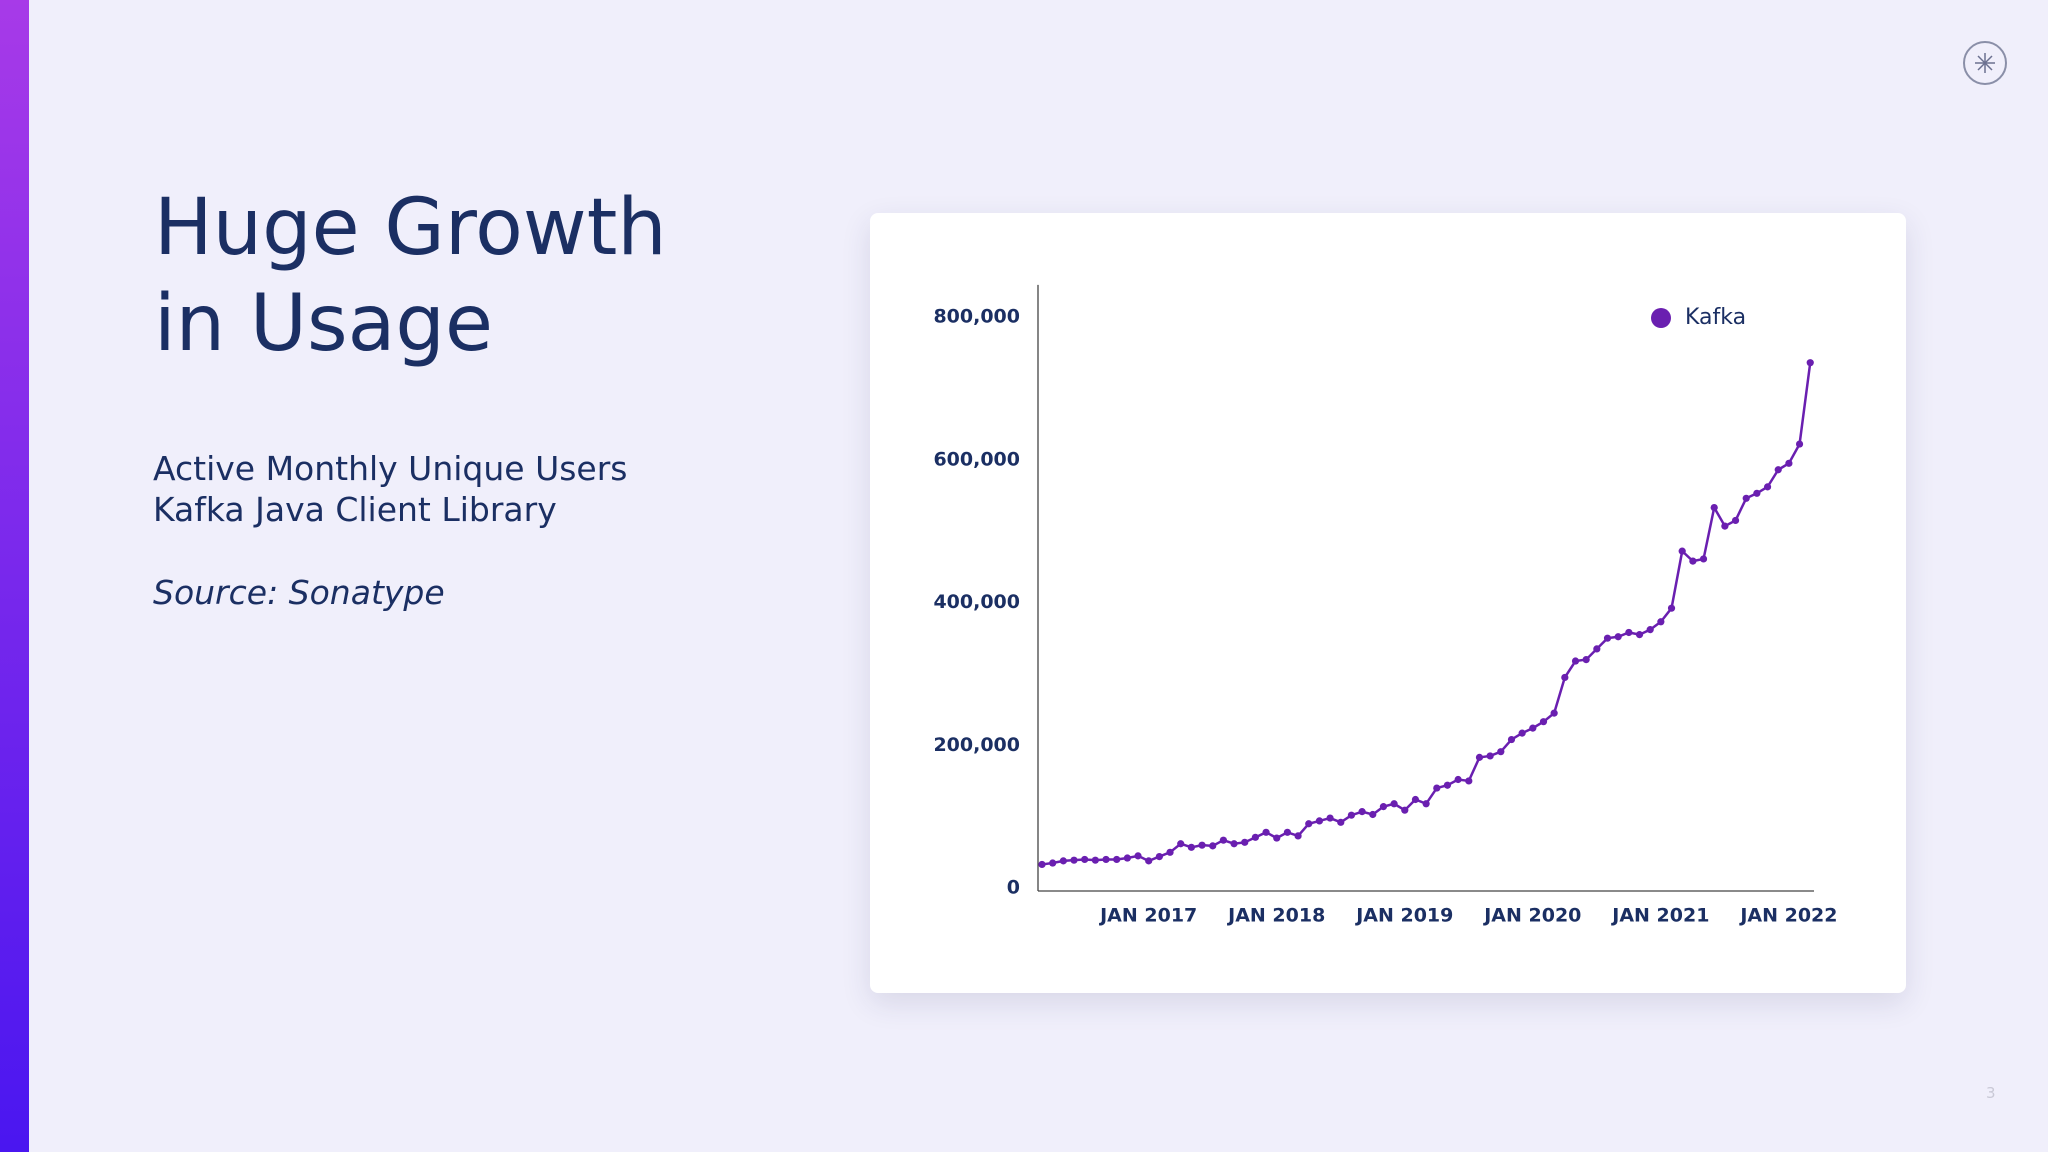 The height and width of the screenshot is (1152, 2048). What do you see at coordinates (390, 468) in the screenshot?
I see `subtitle-line: Active Monthly Unique Users` at bounding box center [390, 468].